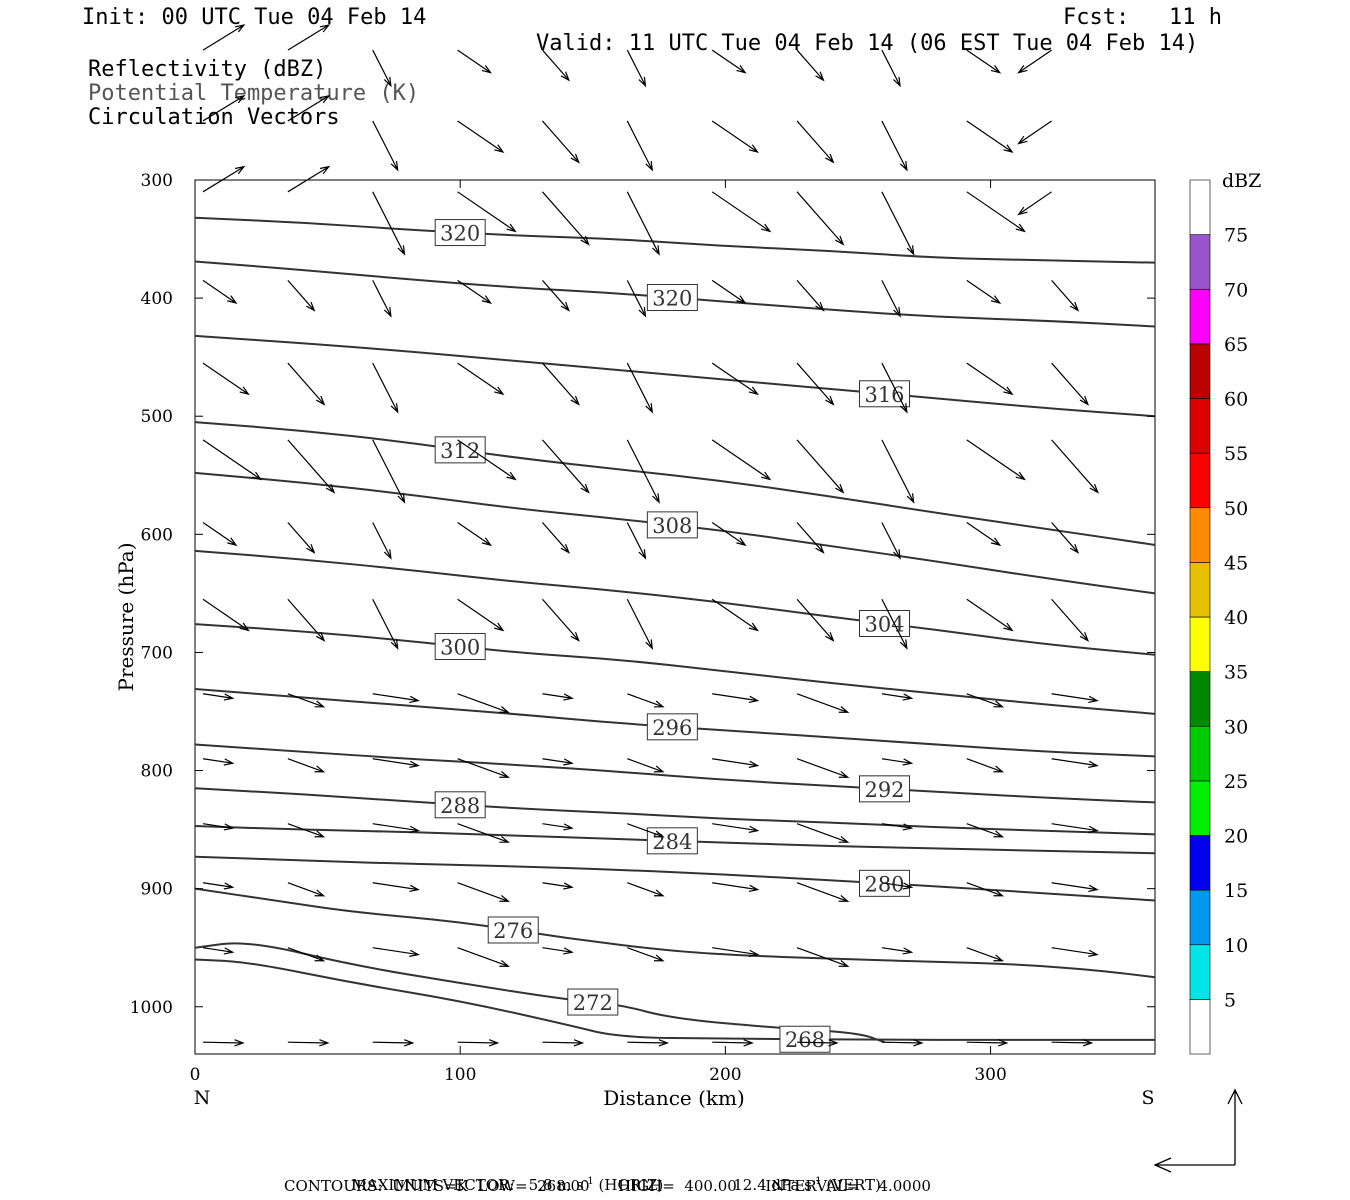  What do you see at coordinates (884, 884) in the screenshot?
I see `theta-contour-label: 280` at bounding box center [884, 884].